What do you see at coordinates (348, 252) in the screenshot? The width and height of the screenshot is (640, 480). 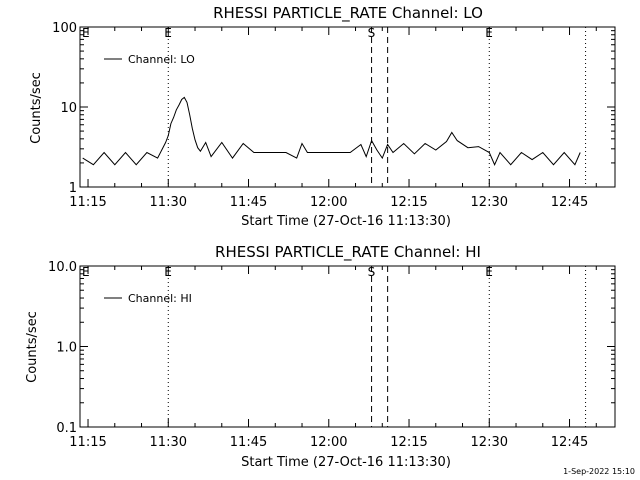 I see `chart-title: RHESSI PARTICLE_RATE Channel: HI` at bounding box center [348, 252].